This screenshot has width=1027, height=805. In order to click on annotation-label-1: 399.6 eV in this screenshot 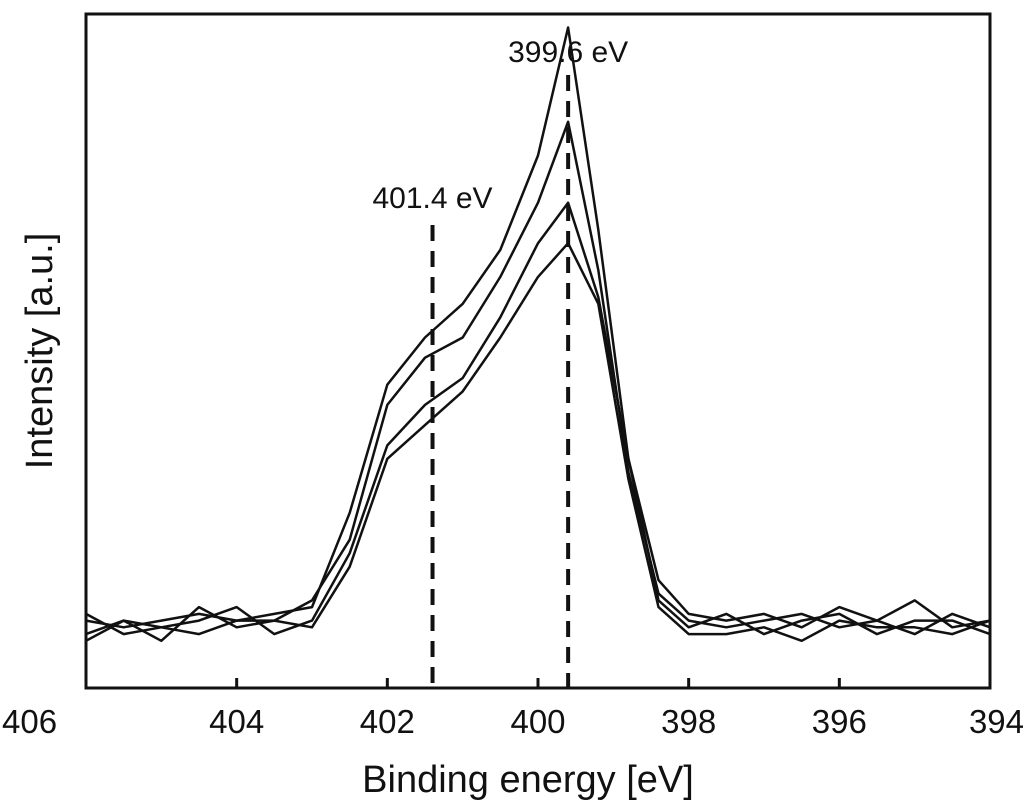, I will do `click(568, 52)`.